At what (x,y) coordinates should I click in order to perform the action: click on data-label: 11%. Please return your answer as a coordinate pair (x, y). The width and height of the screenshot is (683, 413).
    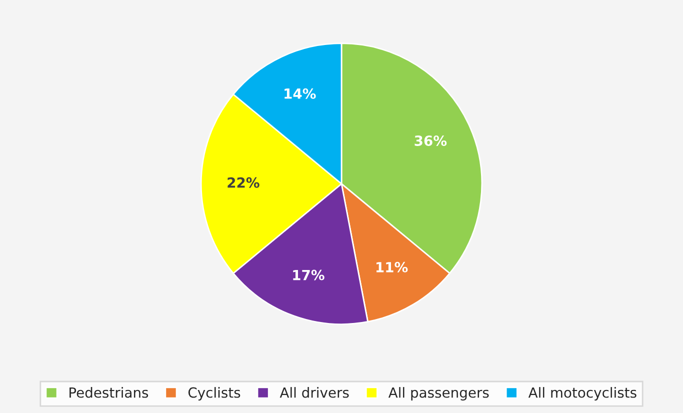
    Looking at the image, I should click on (392, 267).